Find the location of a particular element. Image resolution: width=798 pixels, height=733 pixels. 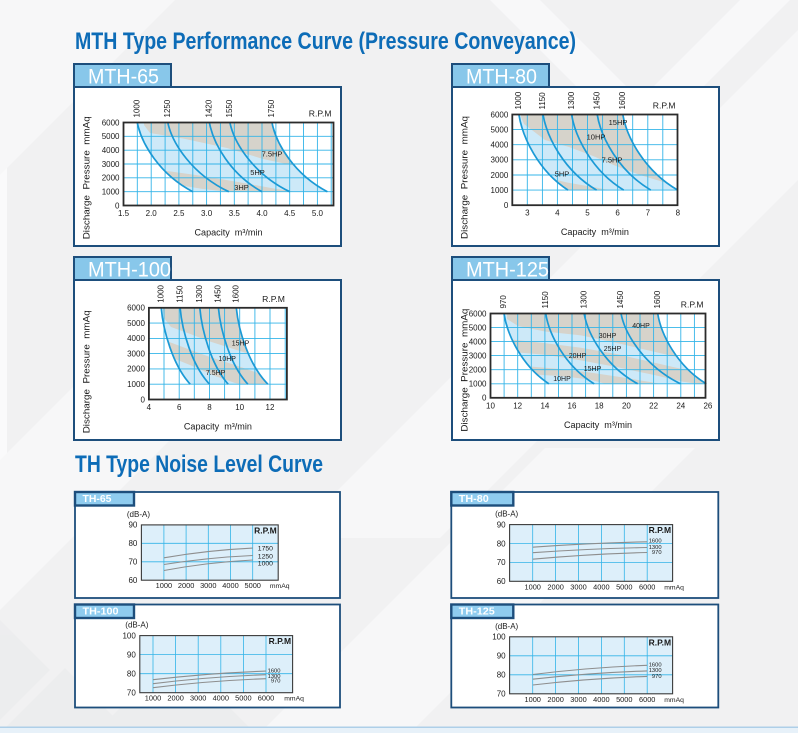

svg-text: 1550 is located at coordinates (229, 108).